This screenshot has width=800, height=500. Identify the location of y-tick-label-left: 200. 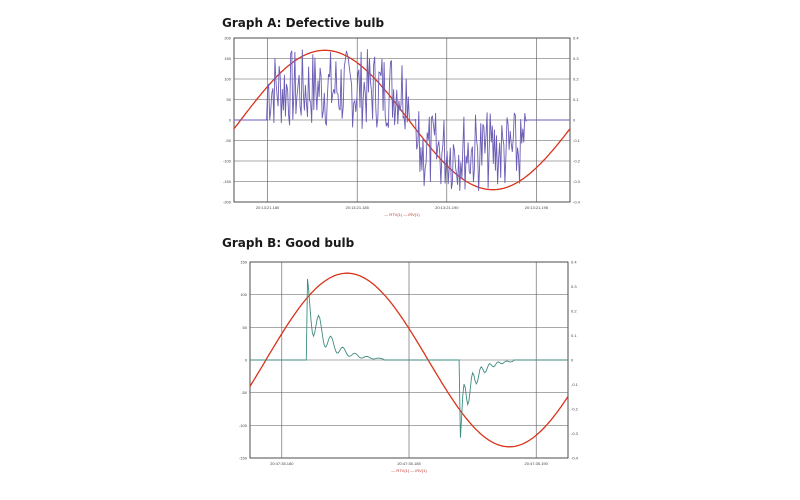
(227, 38).